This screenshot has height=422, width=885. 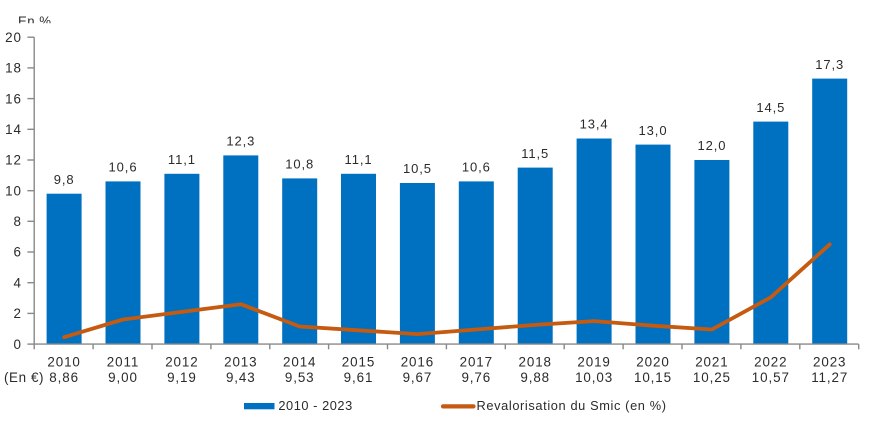 What do you see at coordinates (123, 377) in the screenshot?
I see `svg-text: 9,00` at bounding box center [123, 377].